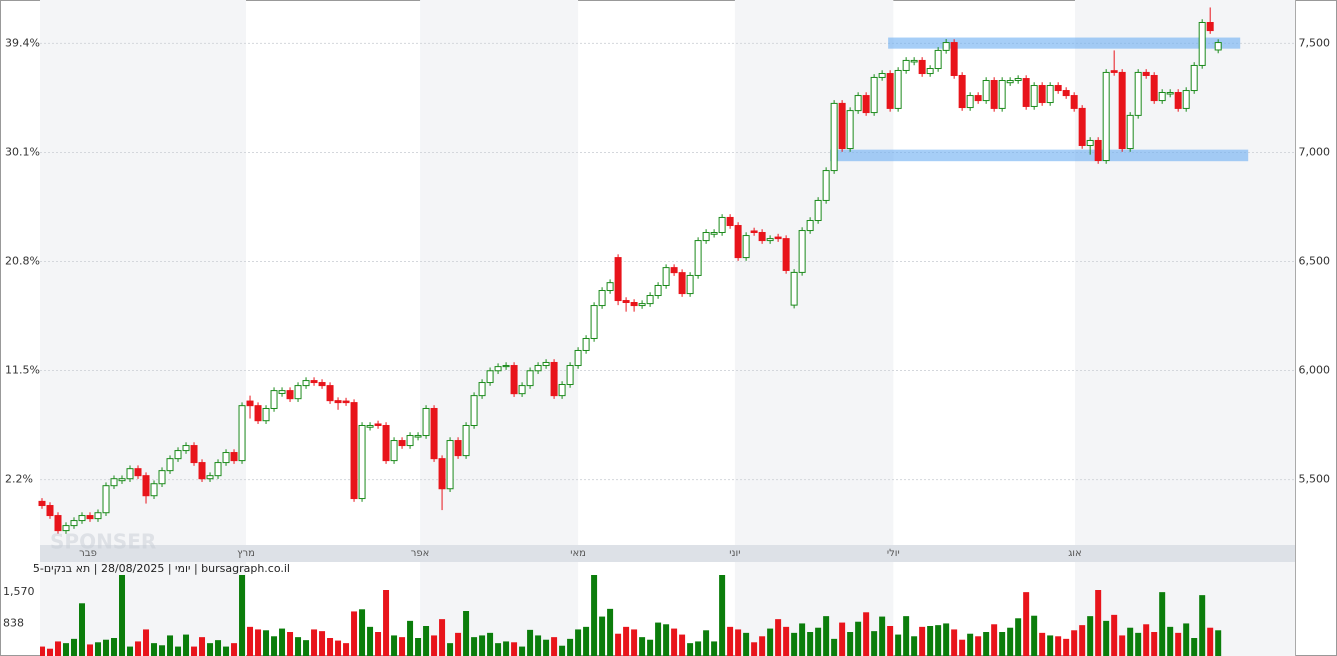 The height and width of the screenshot is (656, 1337). I want to click on y-tick-label: 6,000, so click(1315, 370).